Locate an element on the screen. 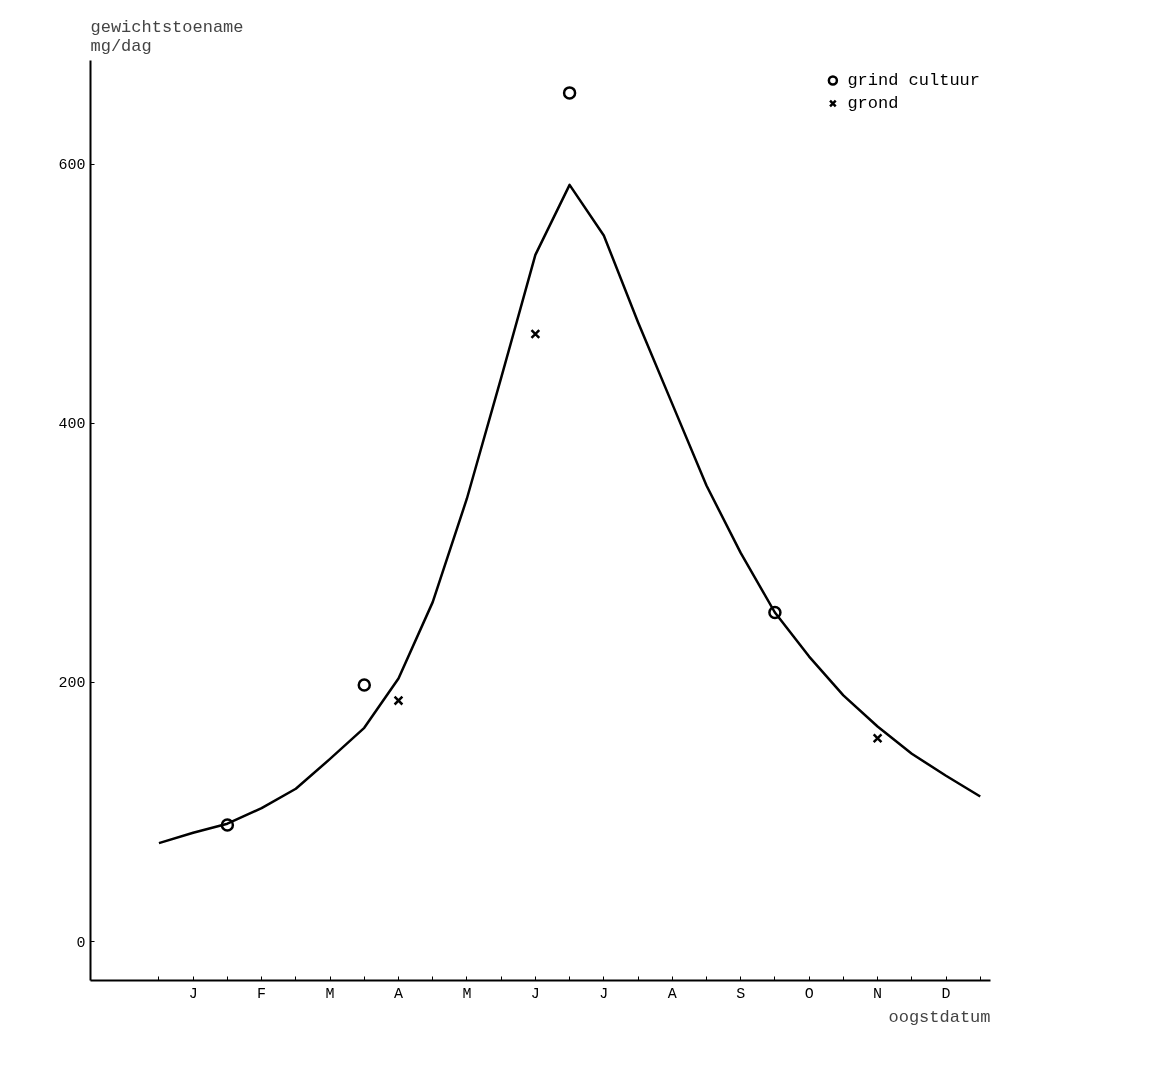 The image size is (1151, 1070). y-axis-title: gewichtstoename mg/dag is located at coordinates (167, 36).